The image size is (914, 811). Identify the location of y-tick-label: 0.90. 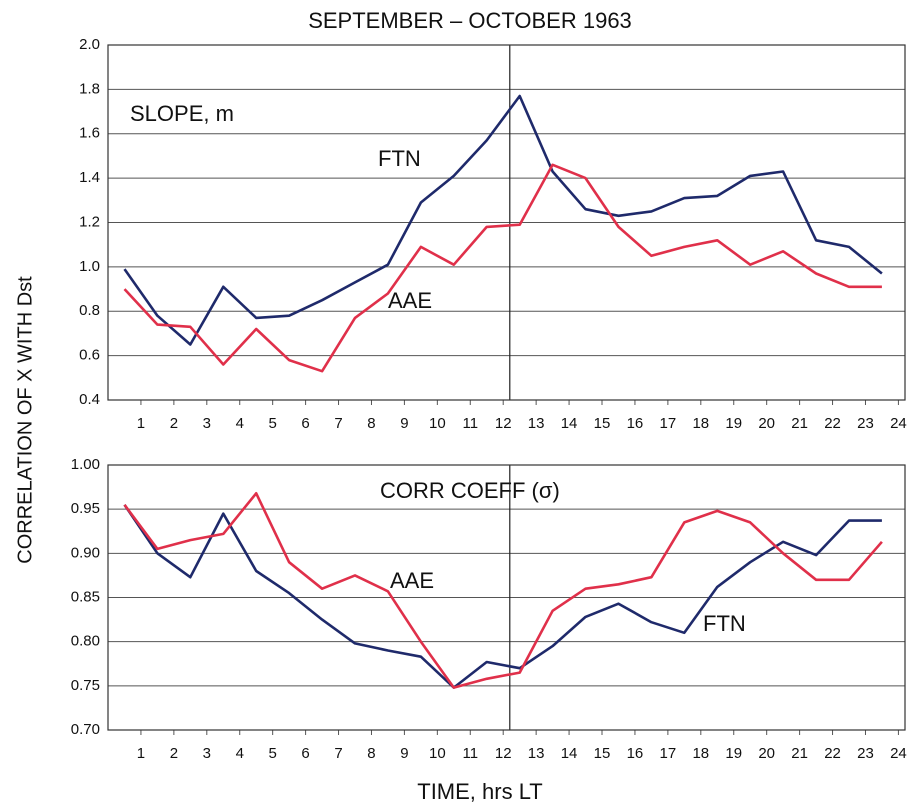
(85, 552).